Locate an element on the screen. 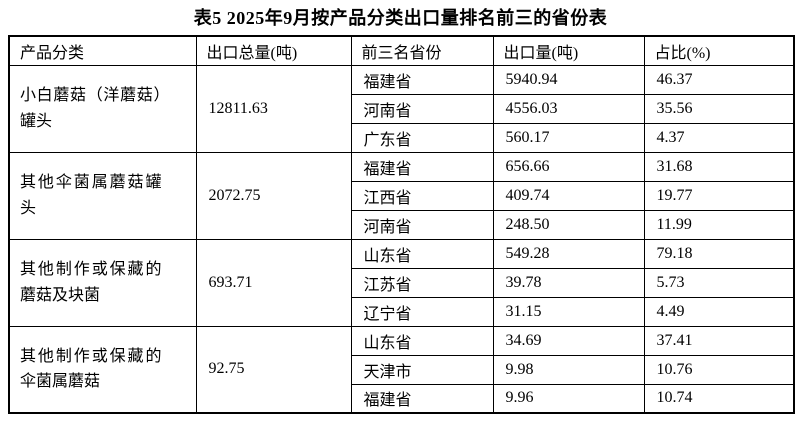  volume-cell: 656.66 is located at coordinates (568, 166).